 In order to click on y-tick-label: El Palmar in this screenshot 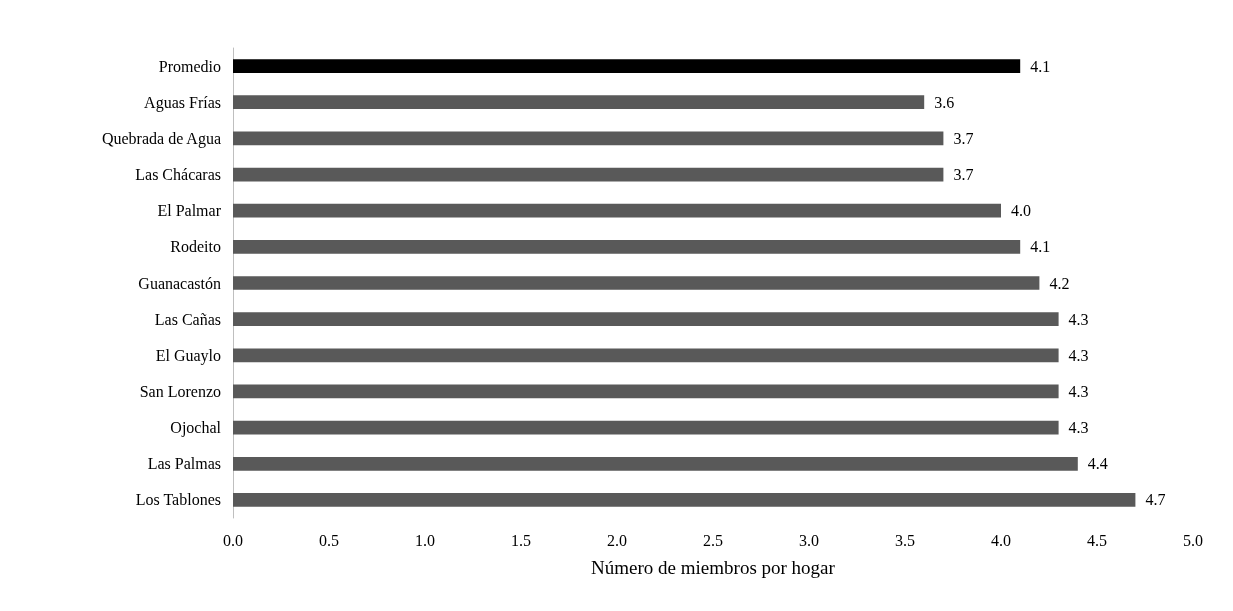, I will do `click(189, 211)`.